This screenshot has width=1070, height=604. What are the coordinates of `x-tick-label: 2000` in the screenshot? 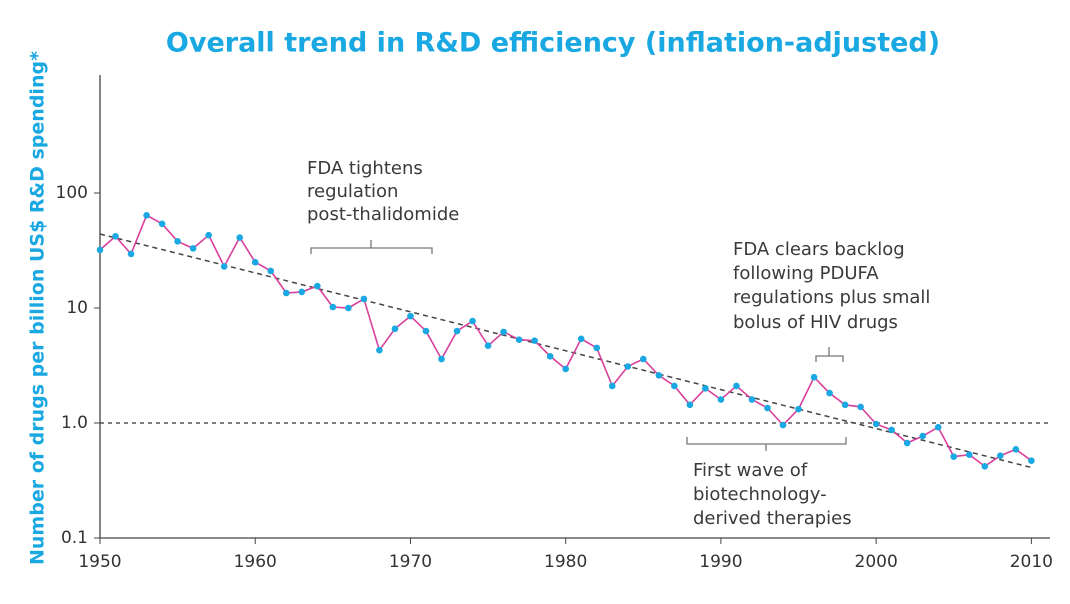 It's located at (876, 562).